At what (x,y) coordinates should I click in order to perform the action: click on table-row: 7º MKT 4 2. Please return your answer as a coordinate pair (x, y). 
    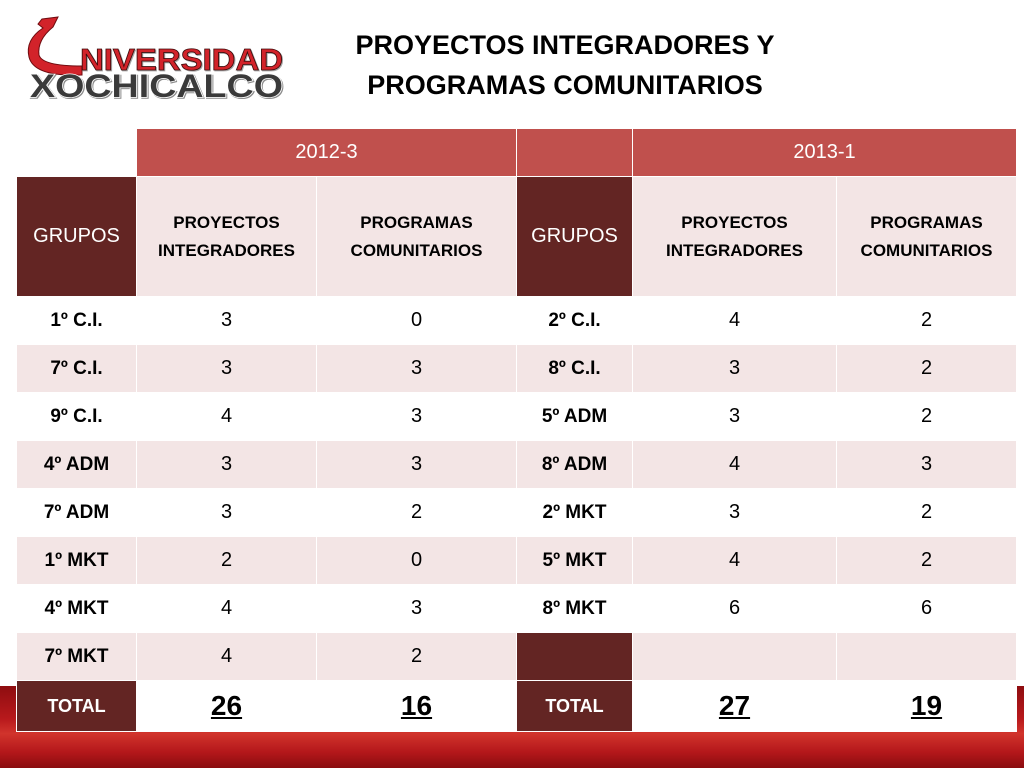
    Looking at the image, I should click on (516, 656).